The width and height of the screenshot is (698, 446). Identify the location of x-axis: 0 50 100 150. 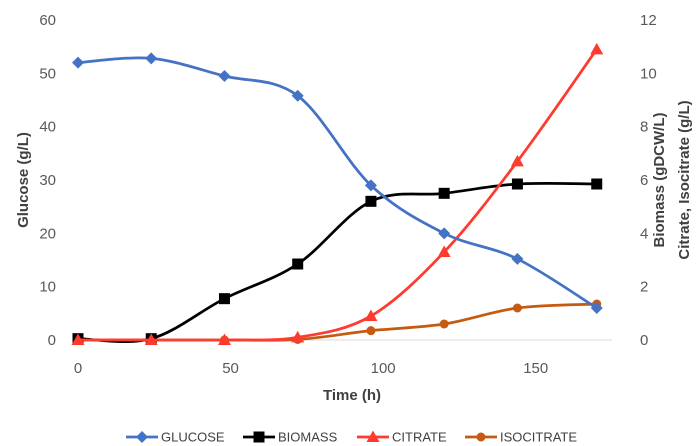
(311, 368).